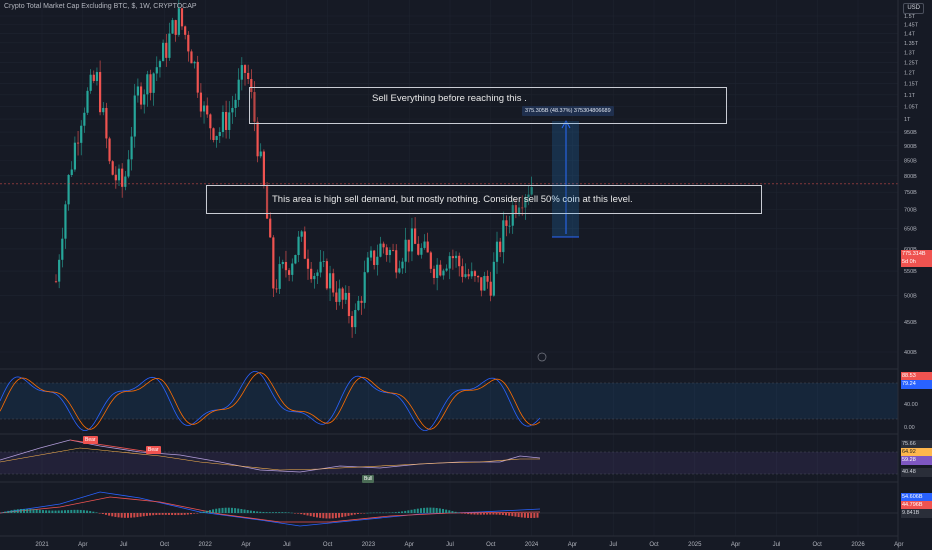 Image resolution: width=932 pixels, height=550 pixels. I want to click on price-tick-label: 450B, so click(910, 323).